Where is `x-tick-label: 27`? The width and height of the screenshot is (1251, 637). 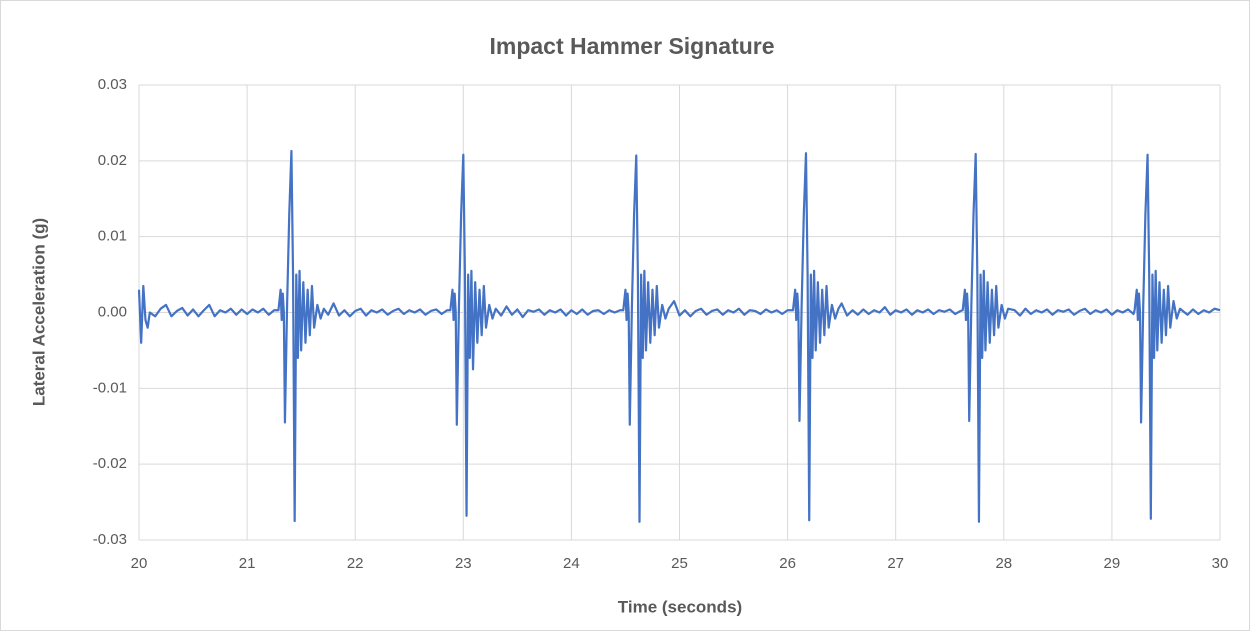
x-tick-label: 27 is located at coordinates (895, 563).